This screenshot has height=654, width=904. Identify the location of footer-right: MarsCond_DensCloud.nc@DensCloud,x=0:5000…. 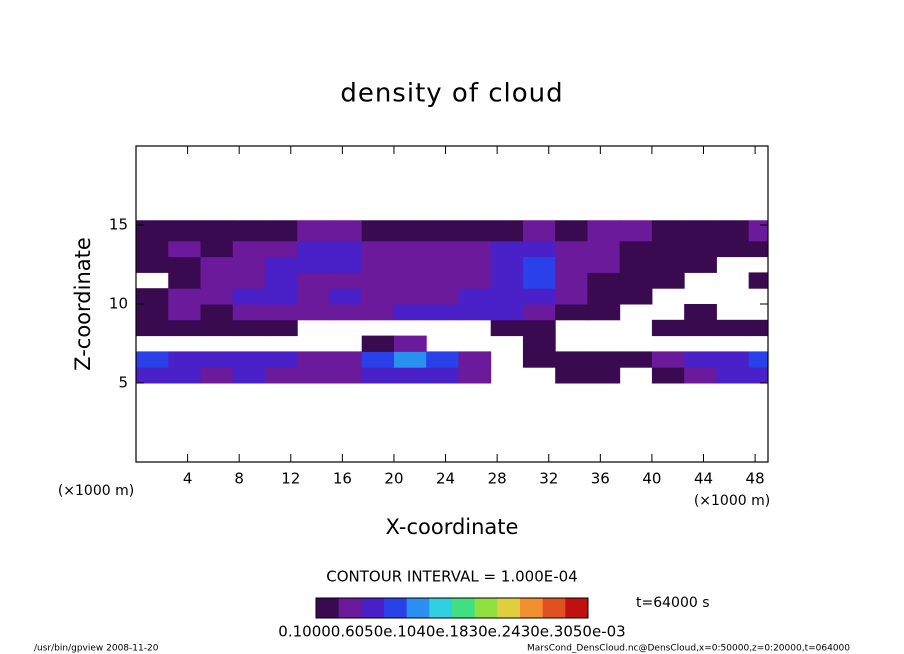
(688, 649).